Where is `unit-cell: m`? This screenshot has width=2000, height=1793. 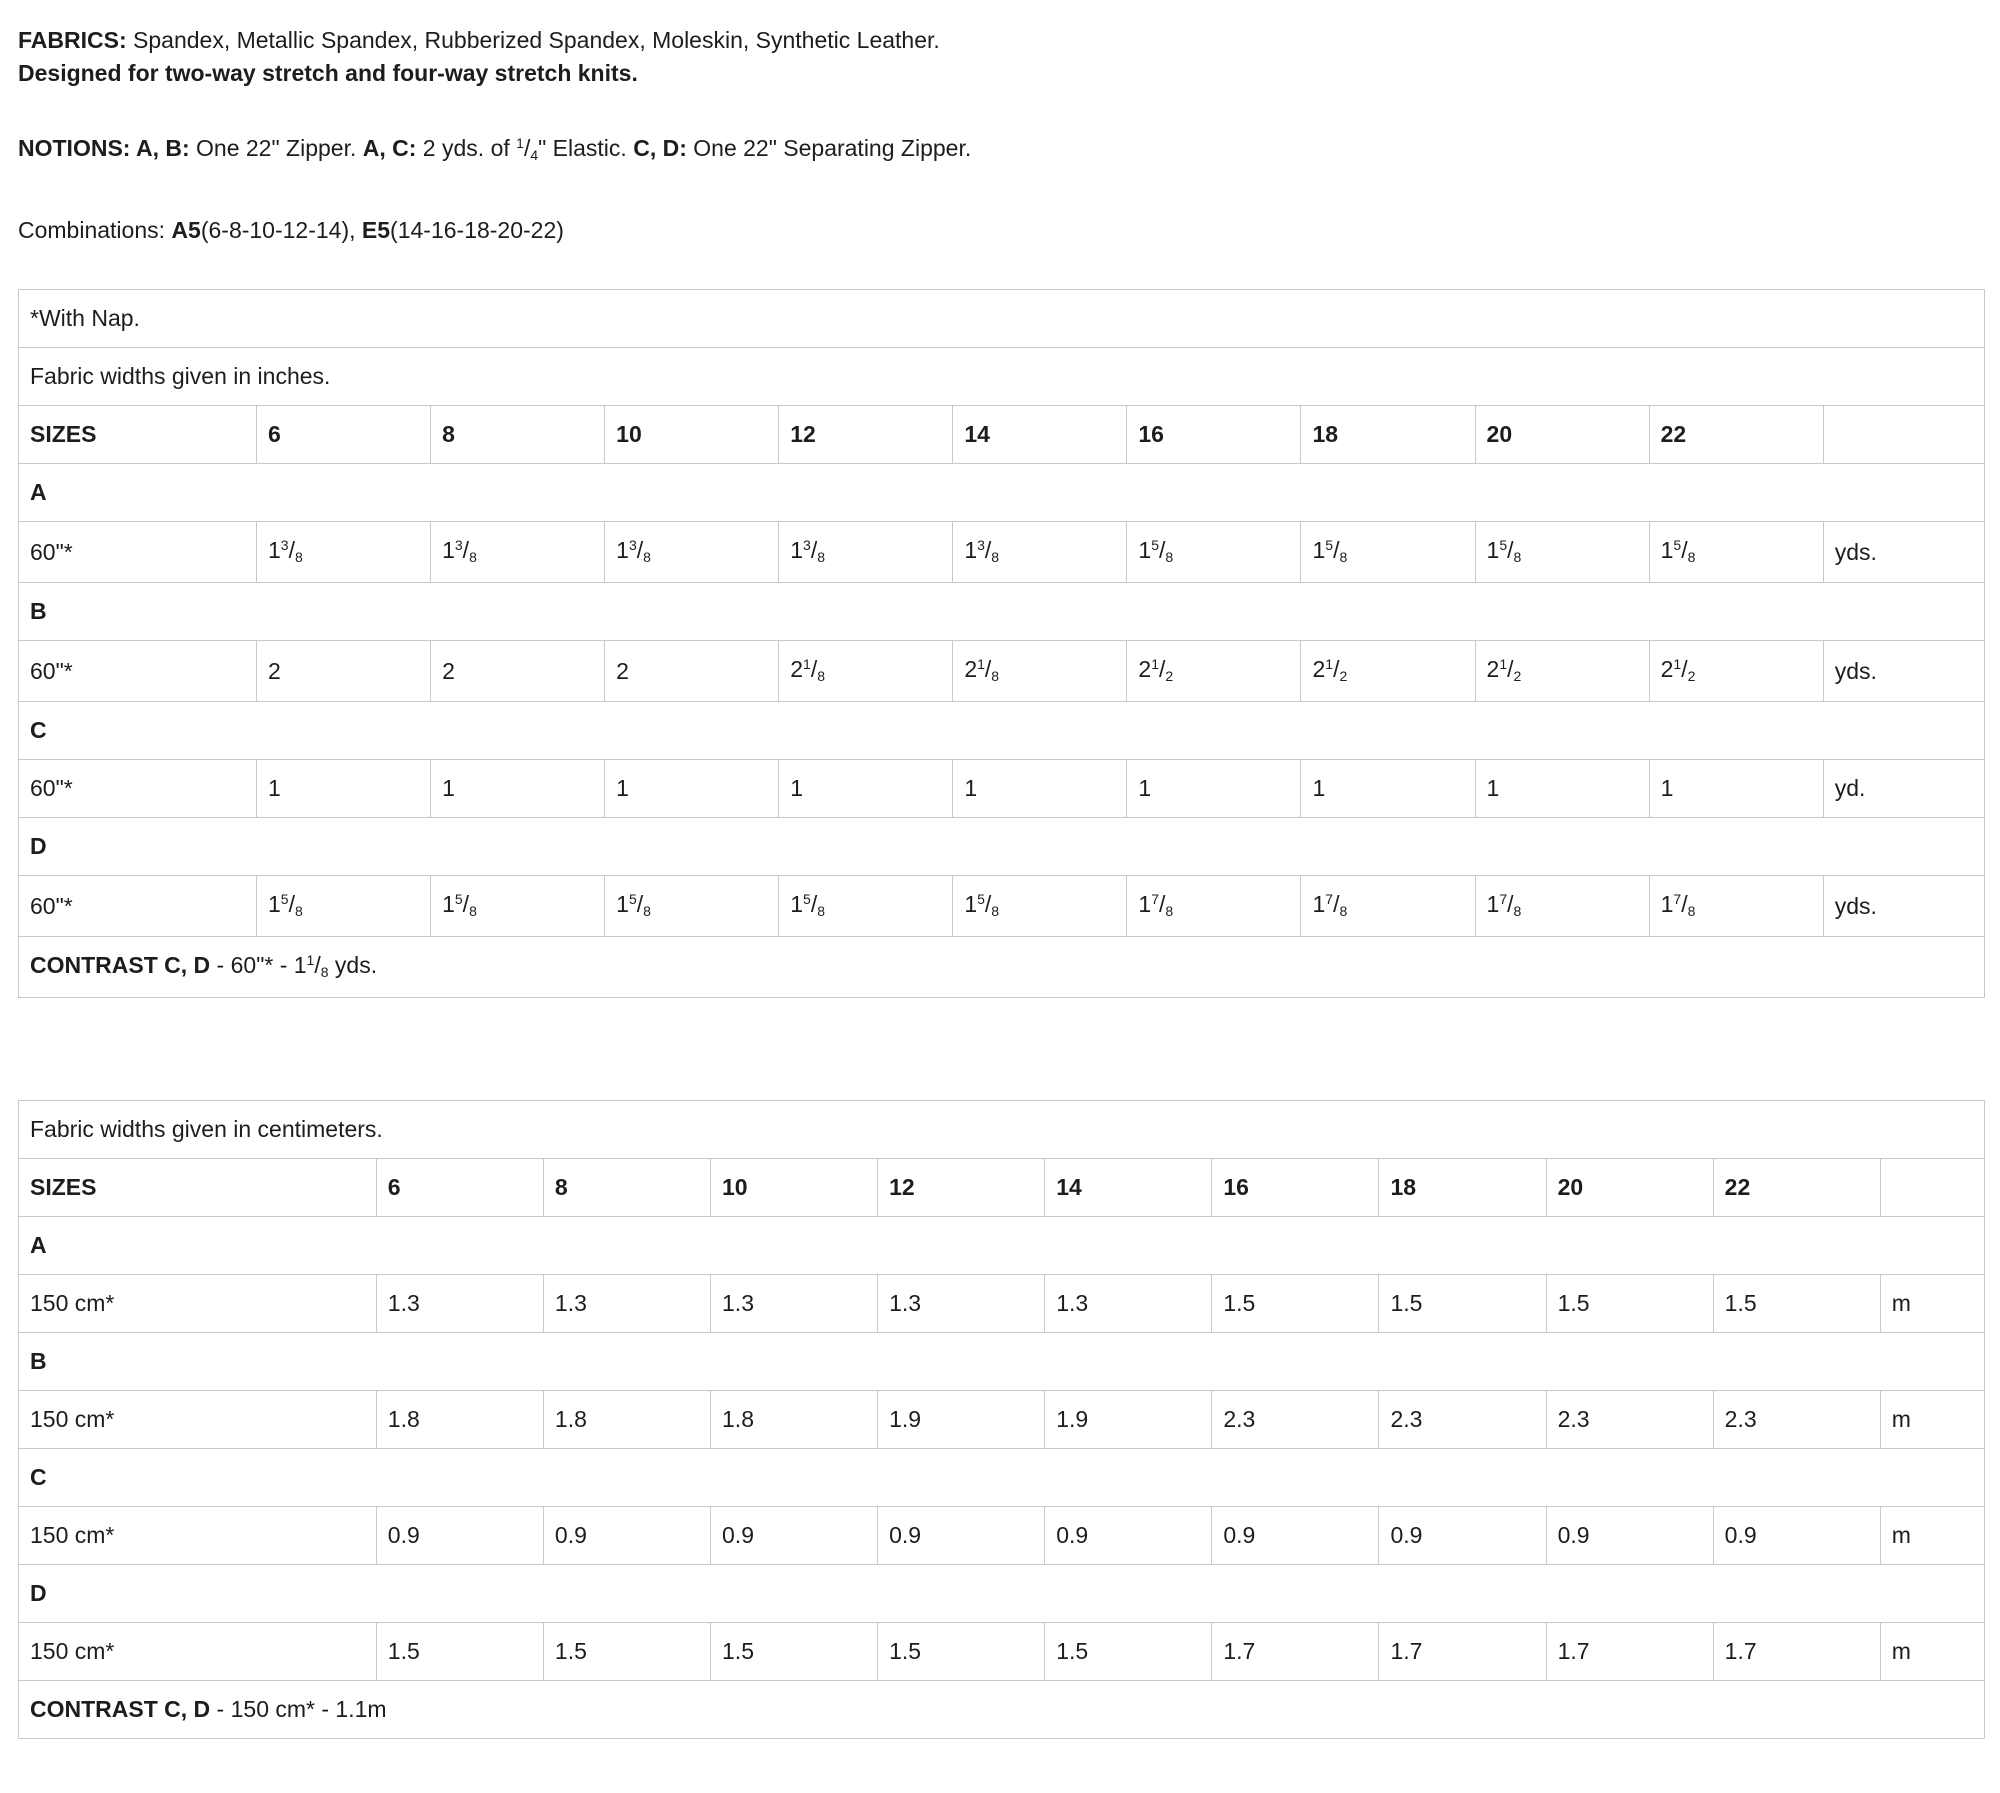
unit-cell: m is located at coordinates (1932, 1419).